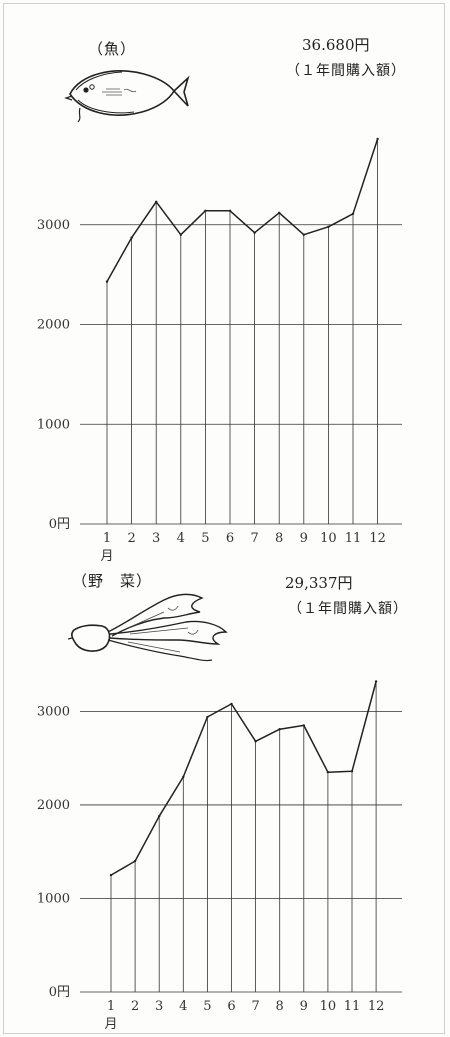 This screenshot has height=1037, width=450. I want to click on radish-illustration, so click(148, 627).